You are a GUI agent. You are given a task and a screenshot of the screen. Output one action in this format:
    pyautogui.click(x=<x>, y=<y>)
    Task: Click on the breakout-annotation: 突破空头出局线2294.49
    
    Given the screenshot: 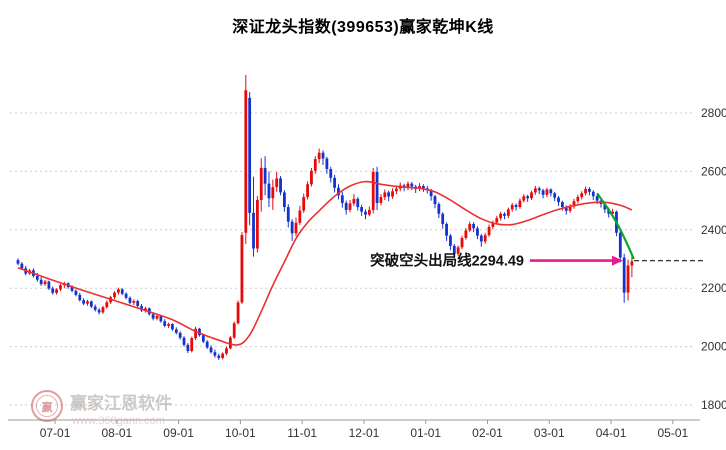 What is the action you would take?
    pyautogui.click(x=537, y=261)
    